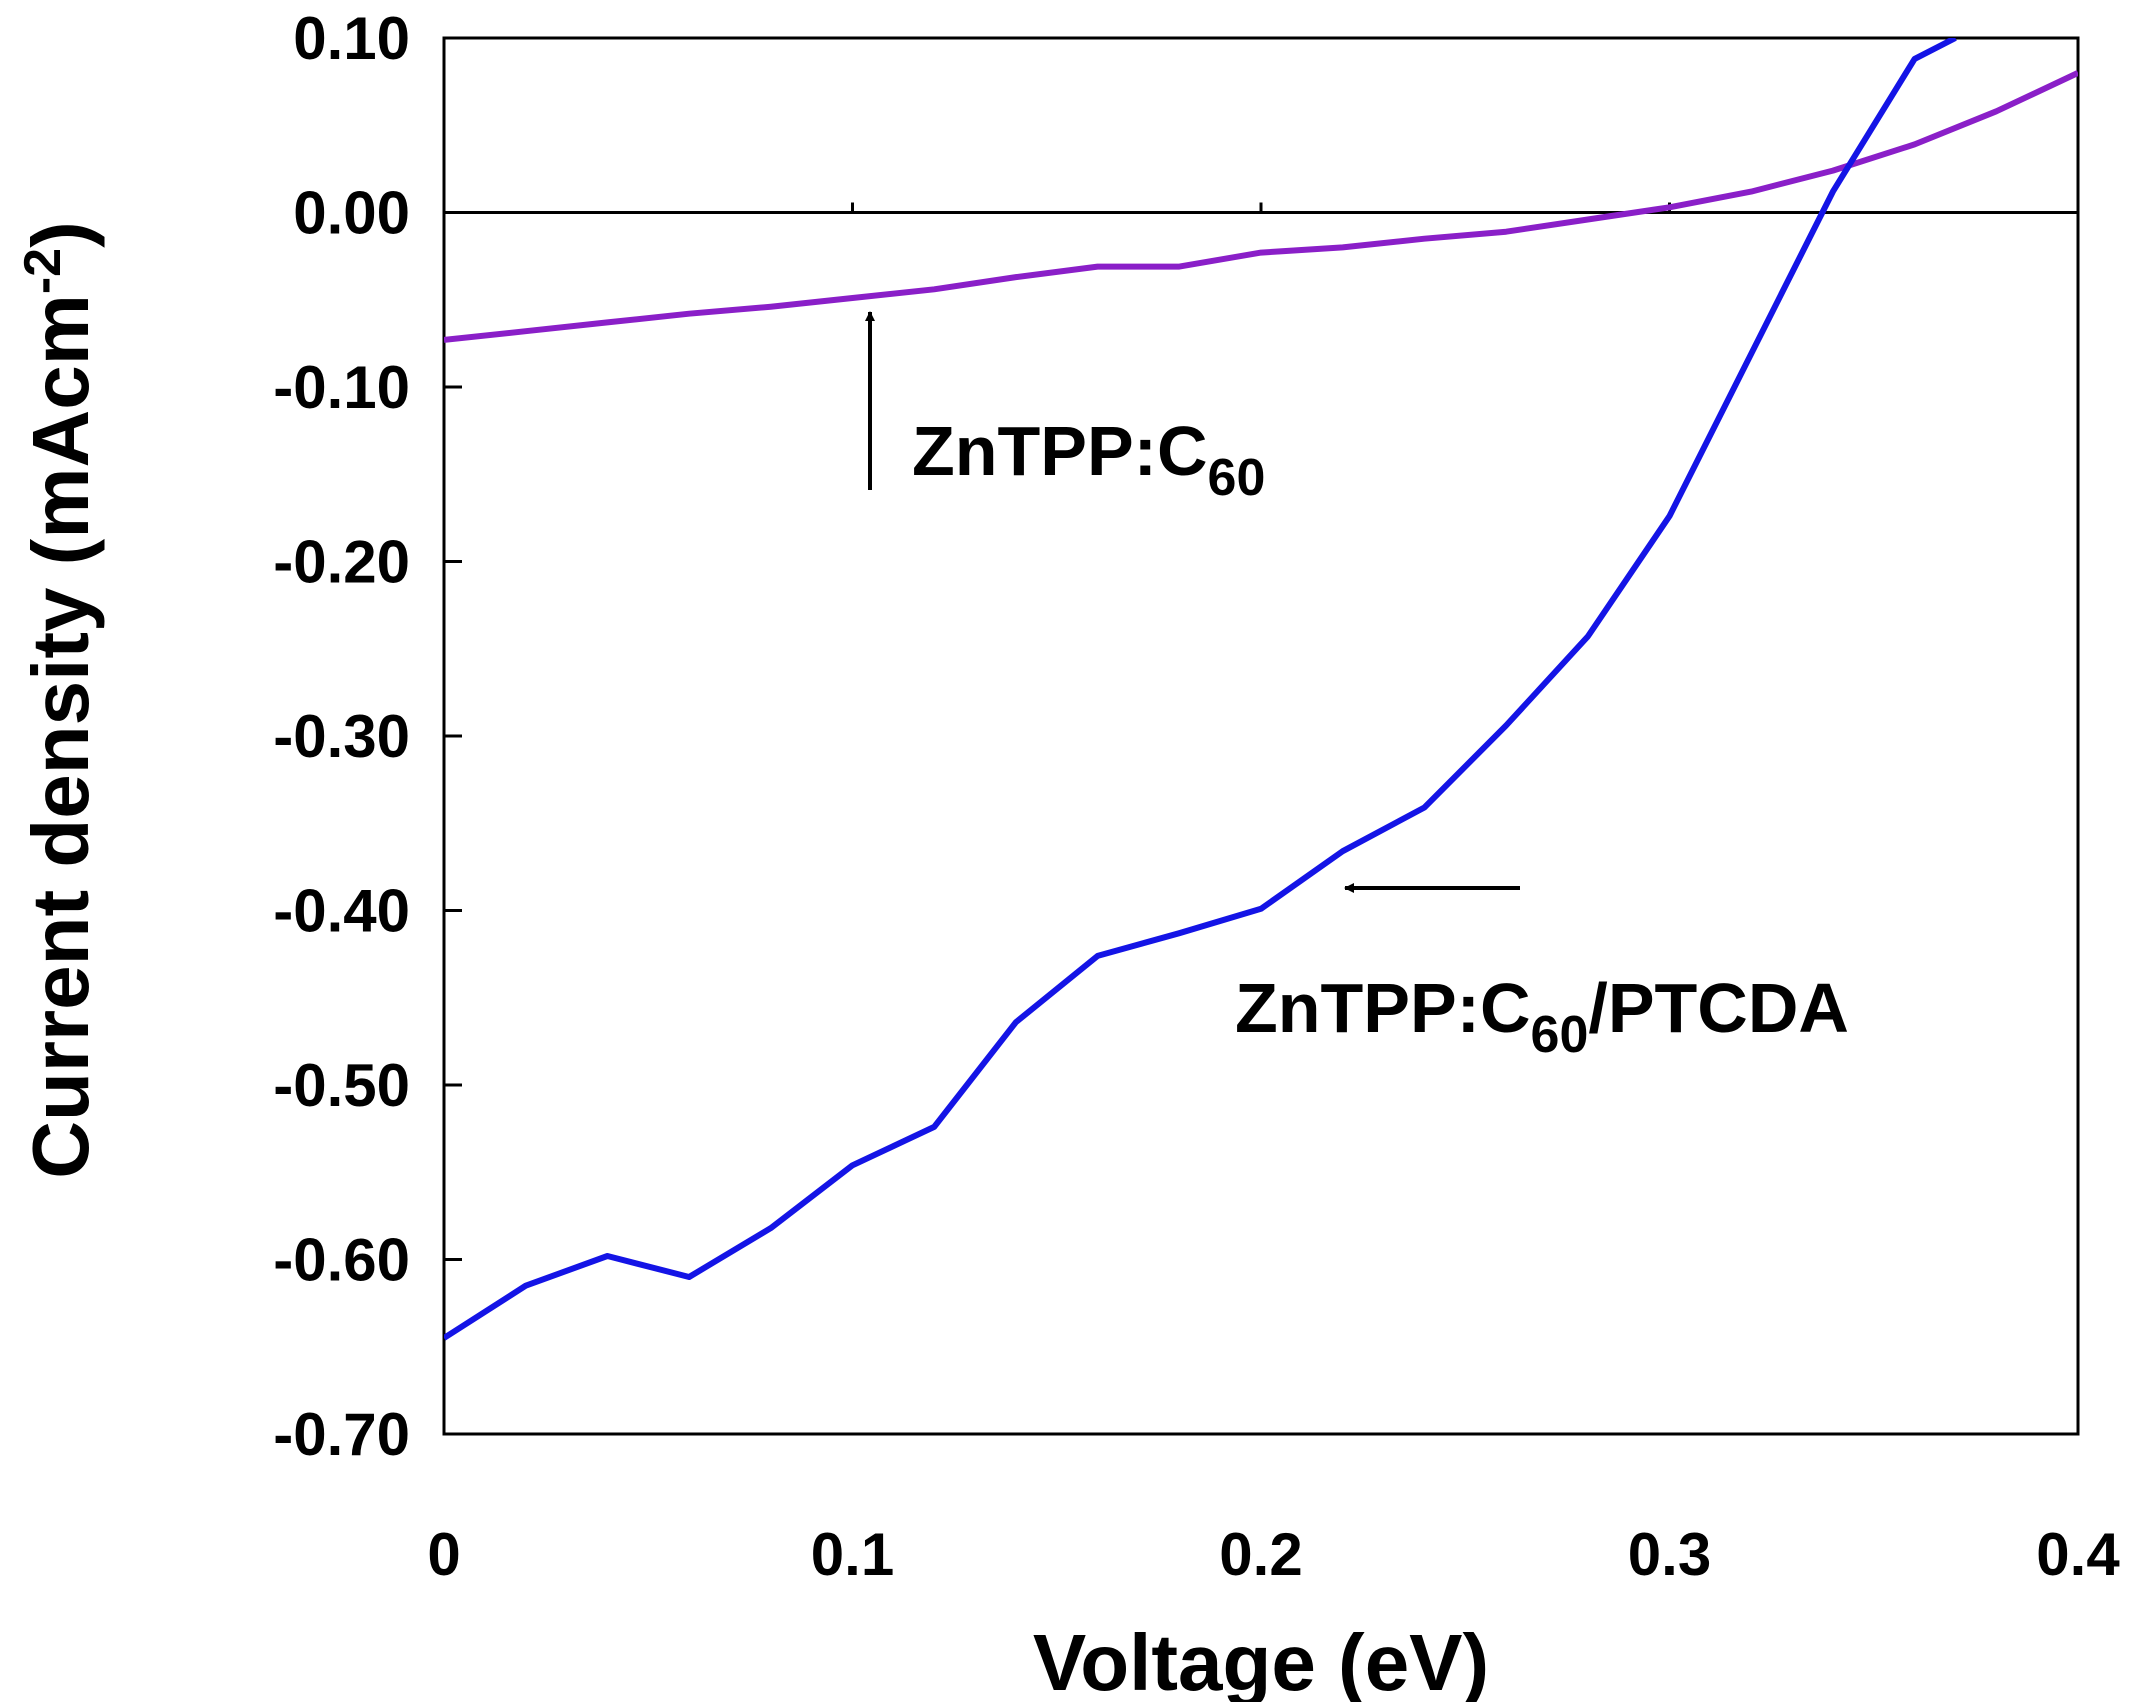 Image resolution: width=2131 pixels, height=1702 pixels. Describe the element at coordinates (443, 1554) in the screenshot. I see `x-tick-label: 0` at that location.